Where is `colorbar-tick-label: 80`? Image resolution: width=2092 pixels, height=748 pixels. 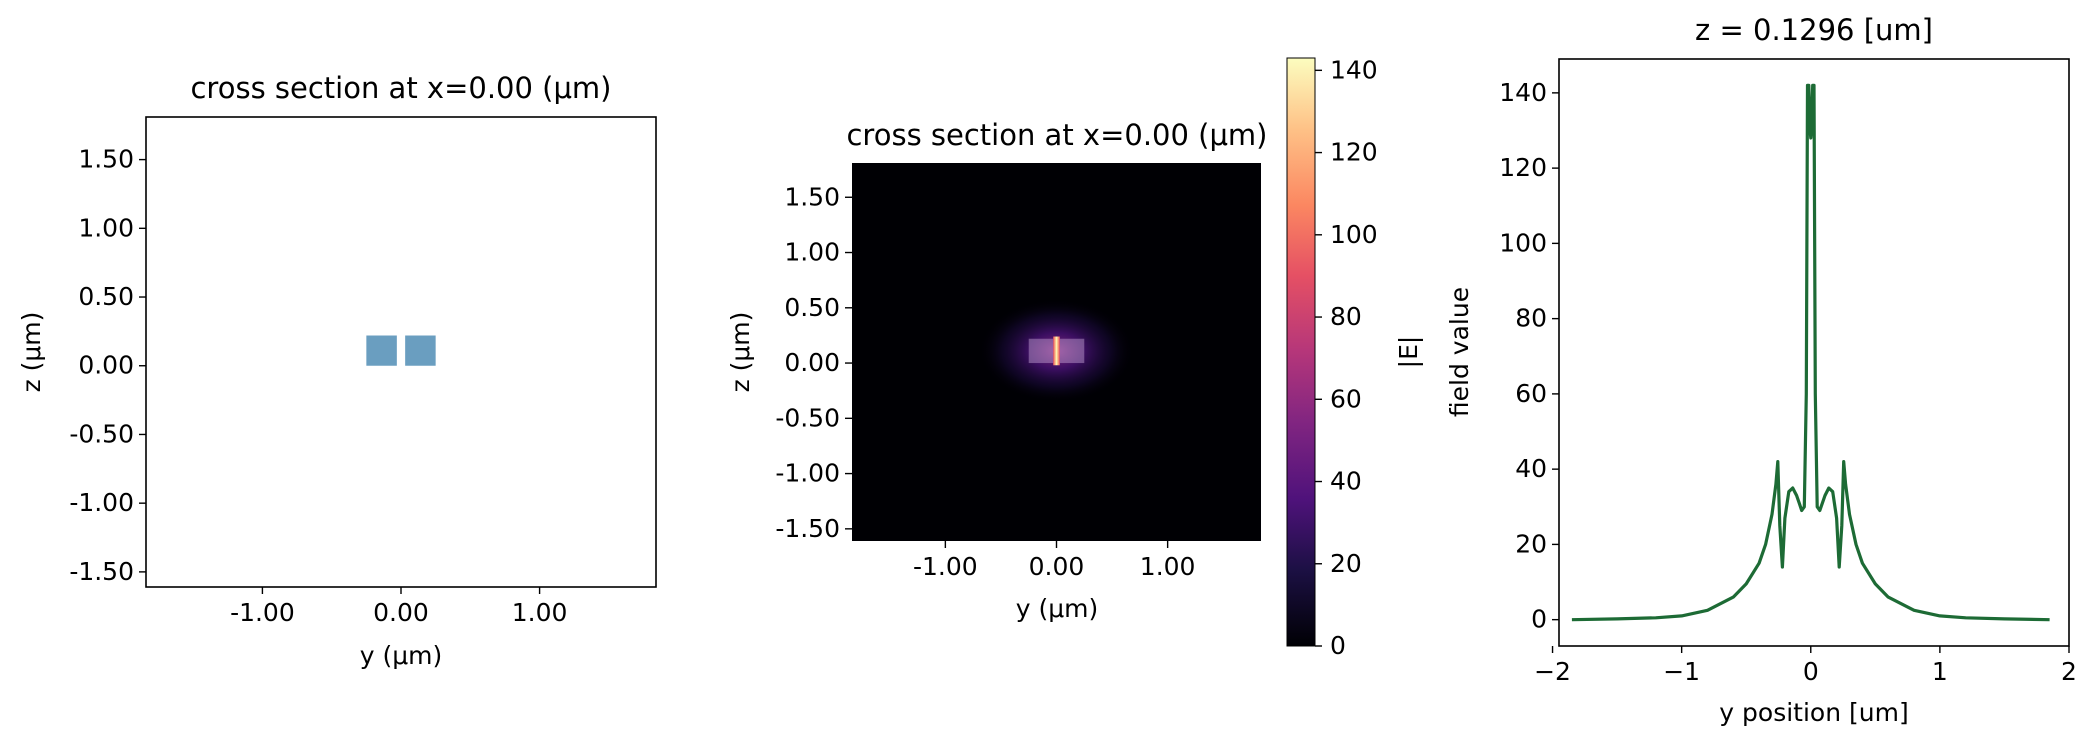 colorbar-tick-label: 80 is located at coordinates (1346, 316).